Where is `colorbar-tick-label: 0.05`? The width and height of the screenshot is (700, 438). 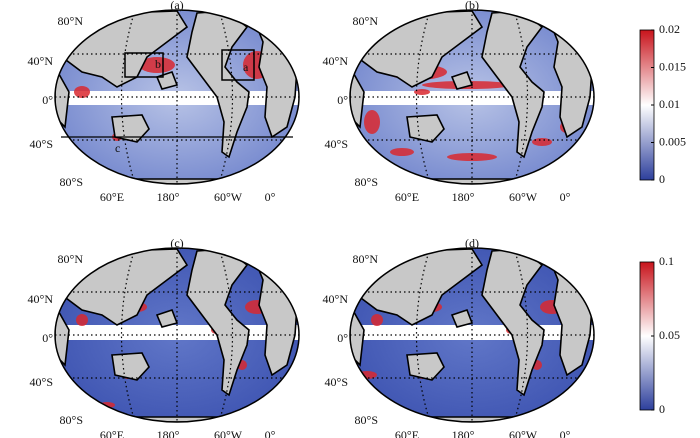 colorbar-tick-label: 0.05 is located at coordinates (669, 335).